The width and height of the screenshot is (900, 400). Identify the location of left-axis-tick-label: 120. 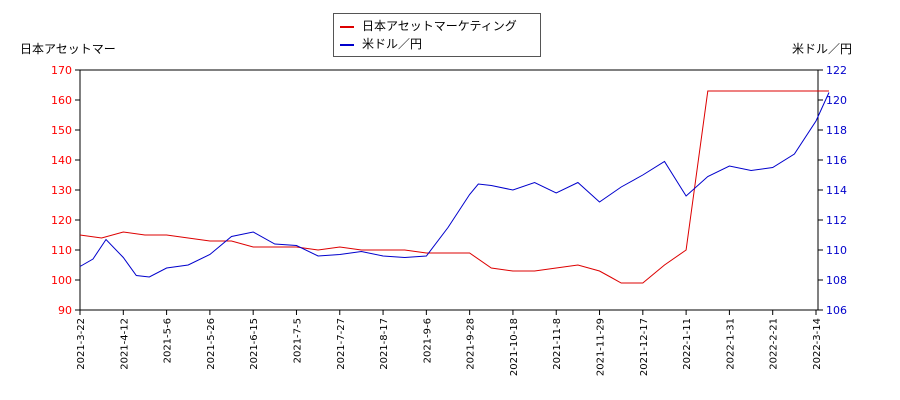
(61, 220).